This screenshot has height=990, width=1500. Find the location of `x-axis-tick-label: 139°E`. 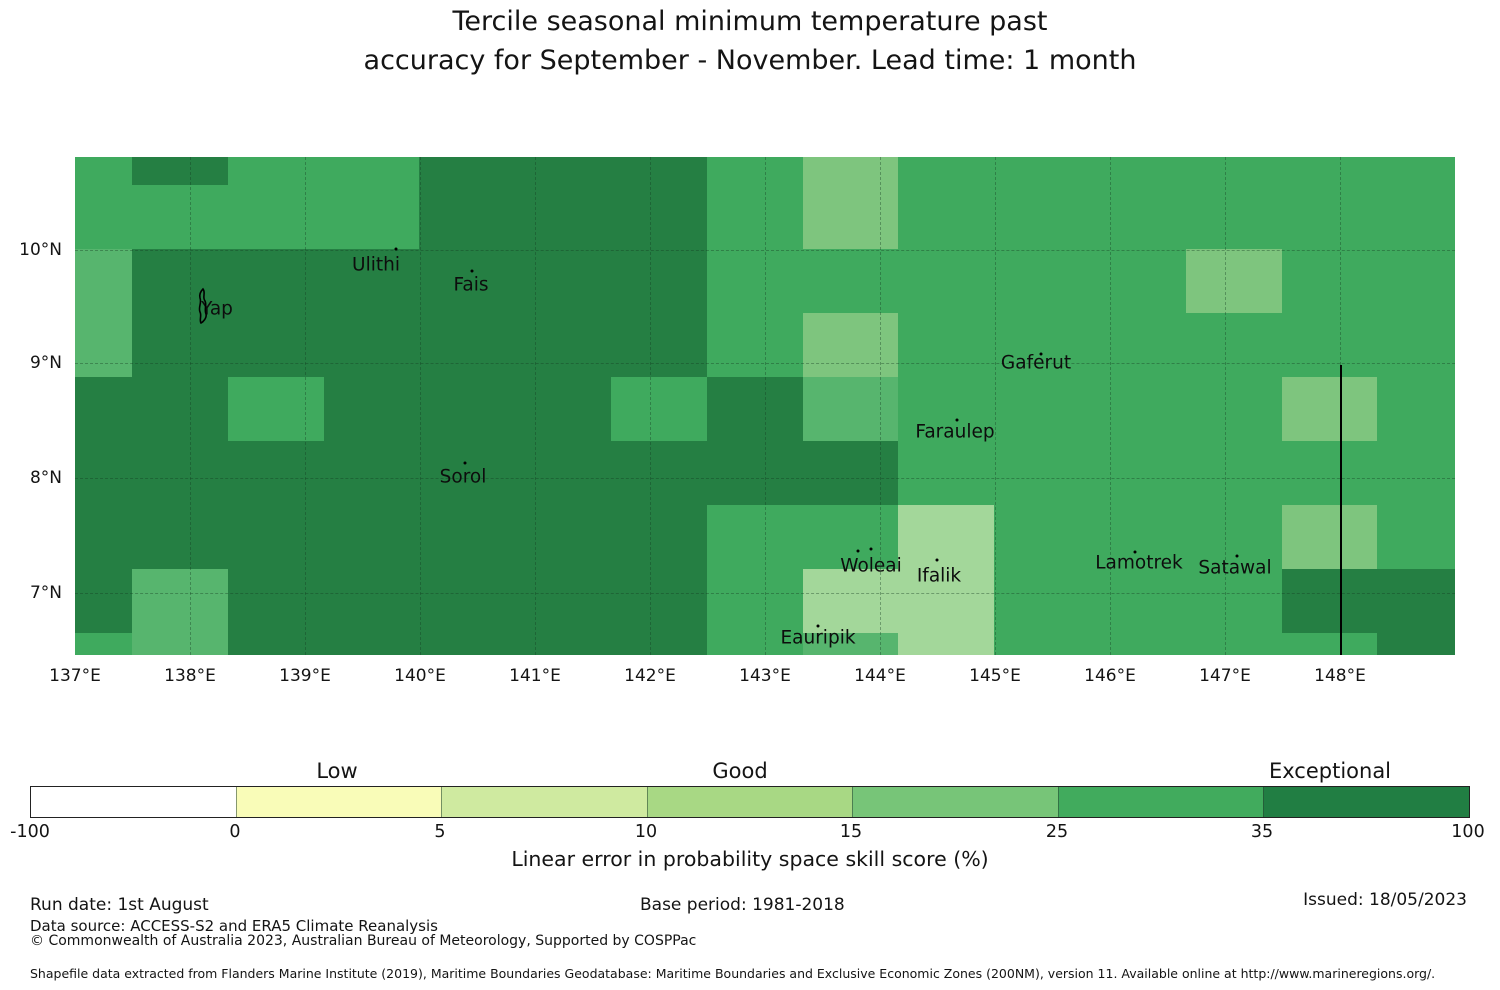

x-axis-tick-label: 139°E is located at coordinates (305, 676).